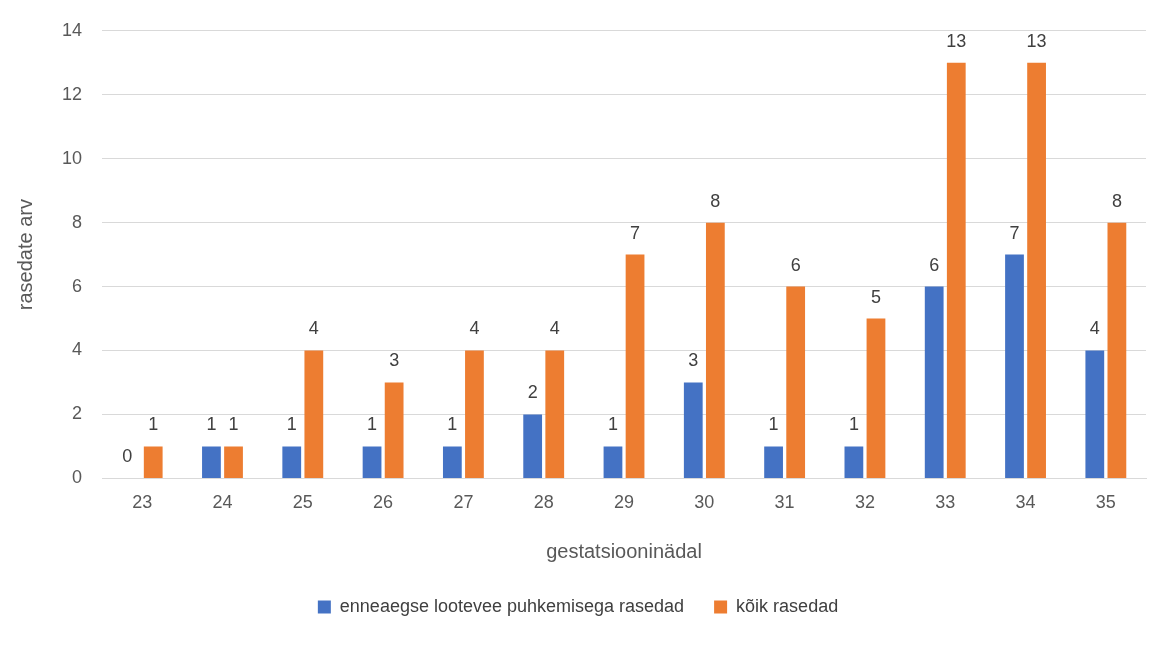 Image resolution: width=1166 pixels, height=646 pixels. I want to click on x-tick-label: 23, so click(142, 502).